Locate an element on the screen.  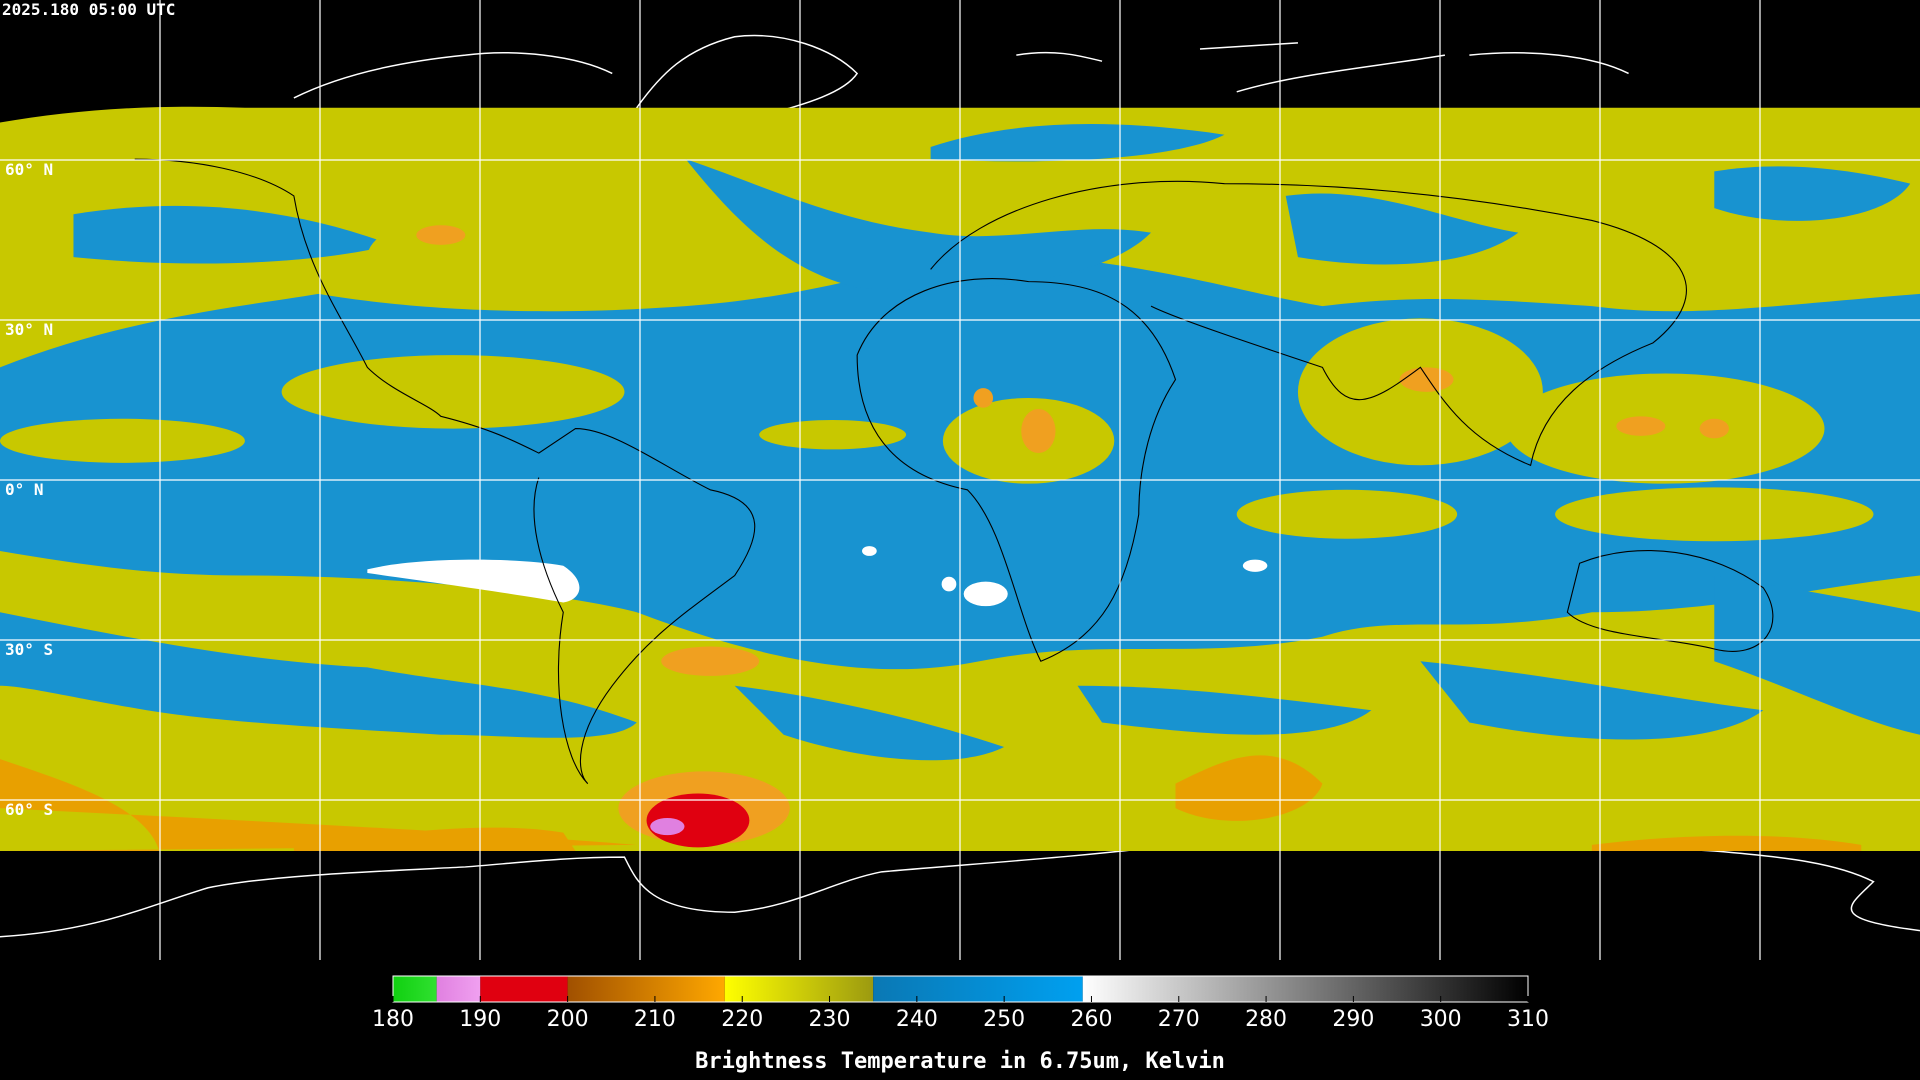
colorbar-frame is located at coordinates (960, 989).